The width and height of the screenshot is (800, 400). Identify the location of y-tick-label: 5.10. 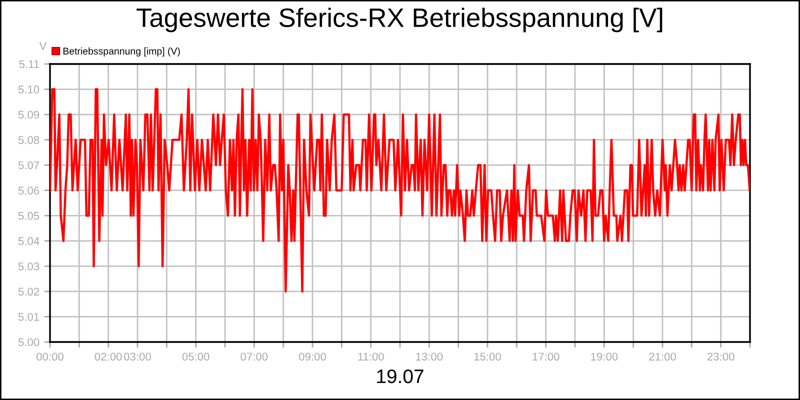
(29, 90).